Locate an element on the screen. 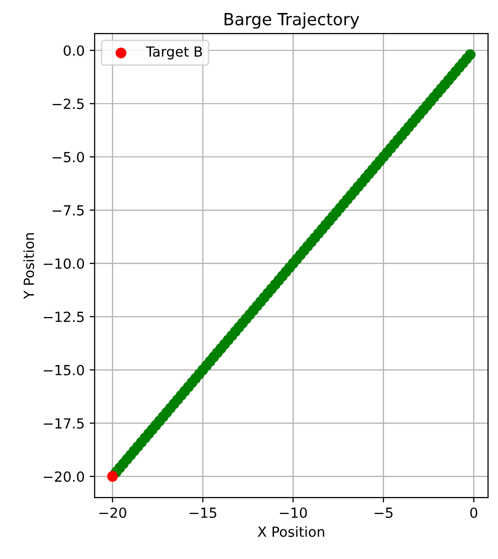  y-tick-label: −12.5 is located at coordinates (64, 317).